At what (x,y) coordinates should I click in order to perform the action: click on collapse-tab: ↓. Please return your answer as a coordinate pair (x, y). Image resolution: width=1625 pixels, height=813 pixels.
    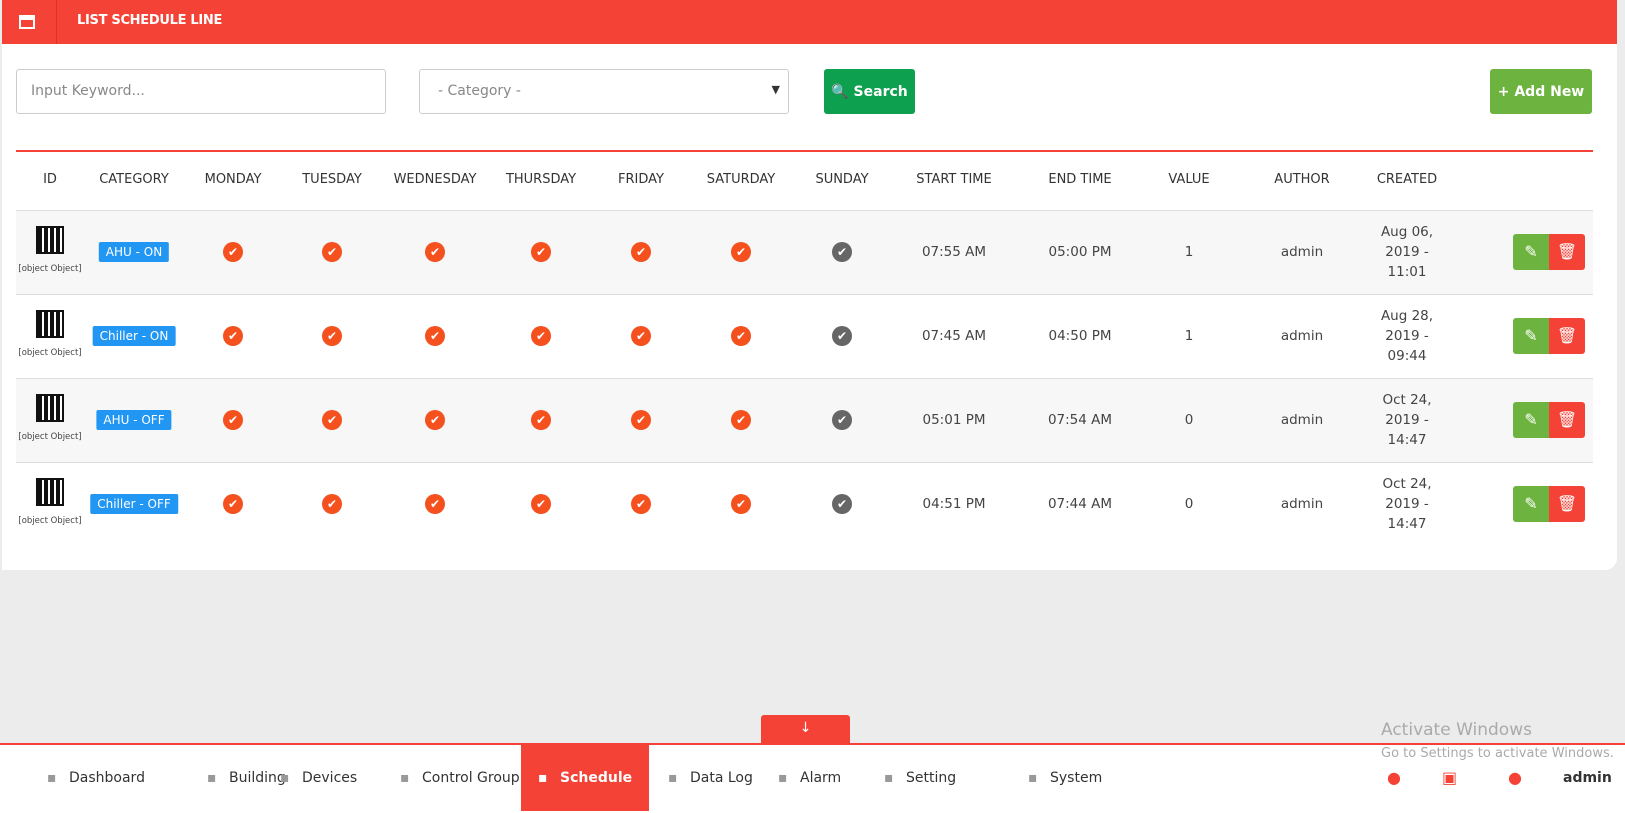
    Looking at the image, I should click on (805, 729).